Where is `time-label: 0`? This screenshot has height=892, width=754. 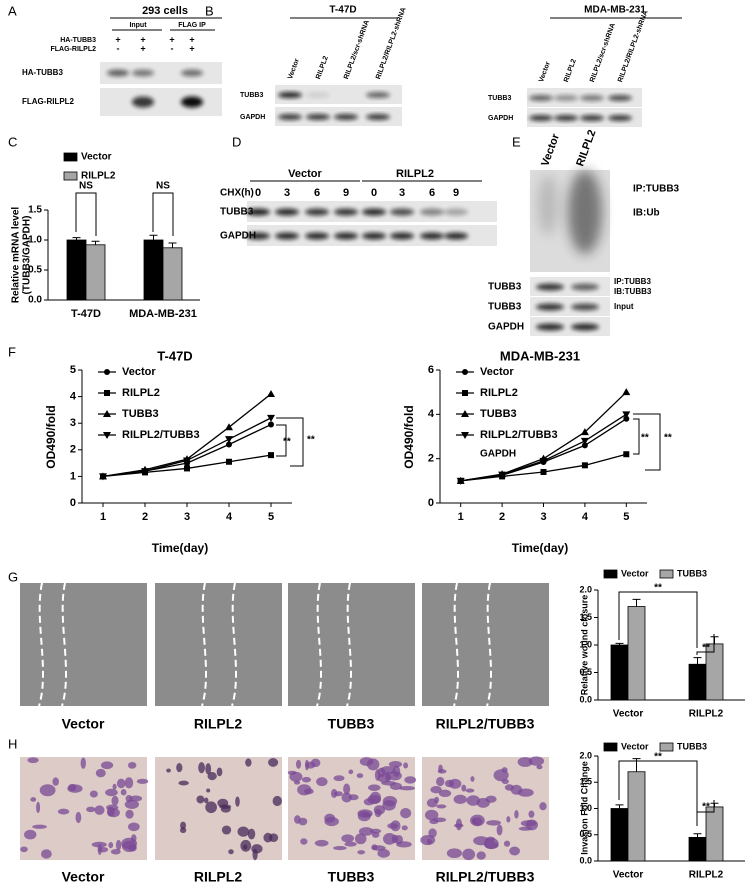
time-label: 0 is located at coordinates (258, 193).